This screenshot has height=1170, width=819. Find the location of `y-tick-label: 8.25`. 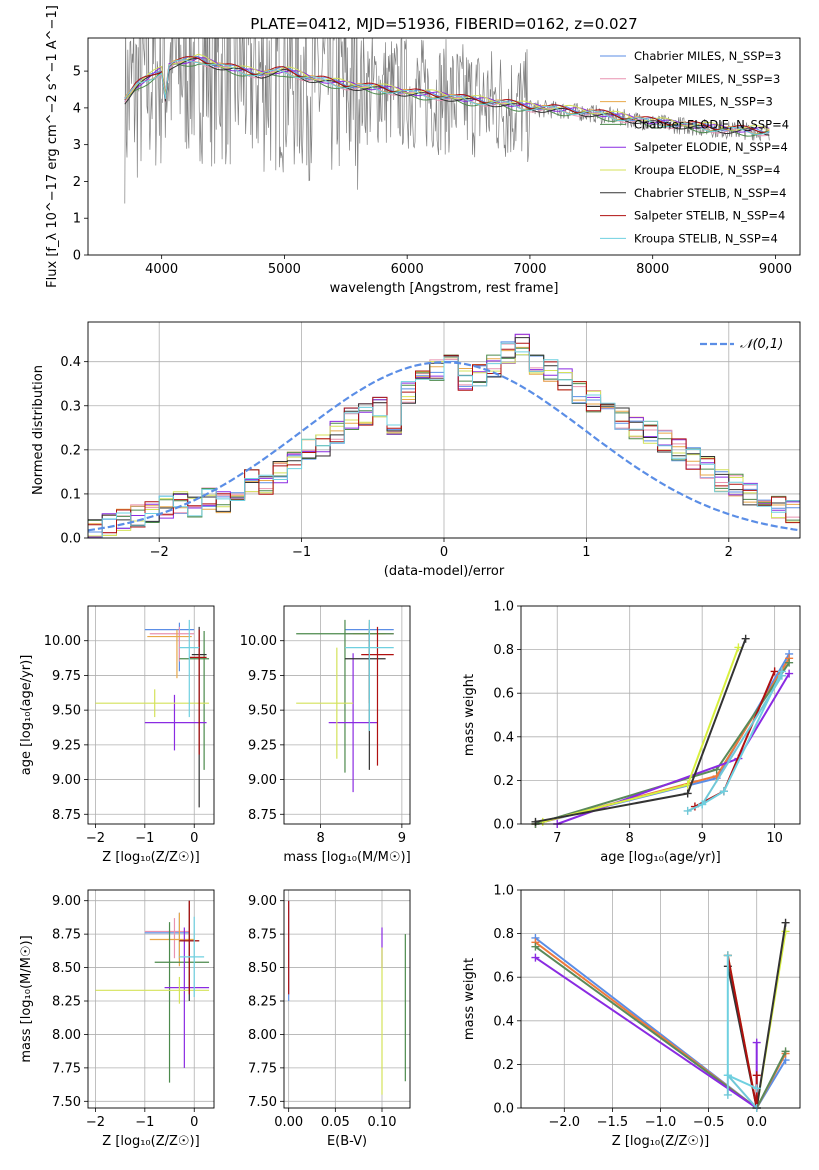

y-tick-label: 8.25 is located at coordinates (262, 1002).